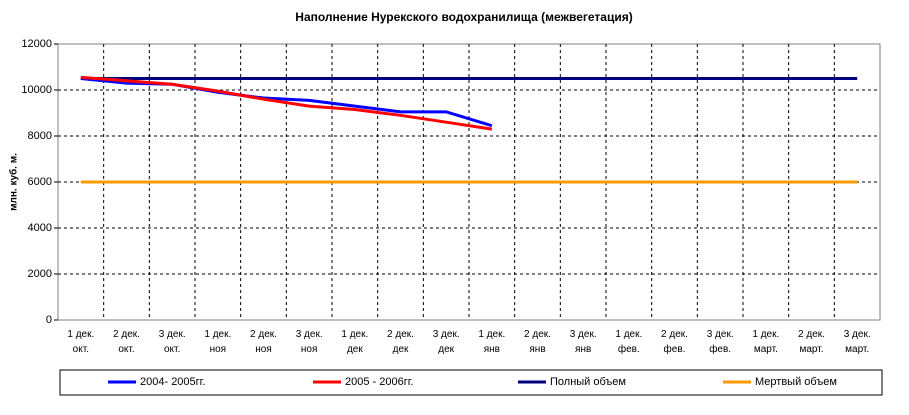 This screenshot has height=415, width=909. What do you see at coordinates (857, 342) in the screenshot?
I see `x-tick-label: 3 дек. март.` at bounding box center [857, 342].